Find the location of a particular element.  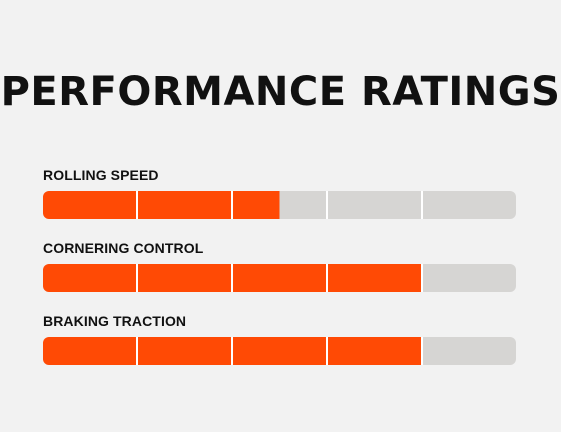

rating-cornering-control: CORNERING CONTROL is located at coordinates (279, 265).